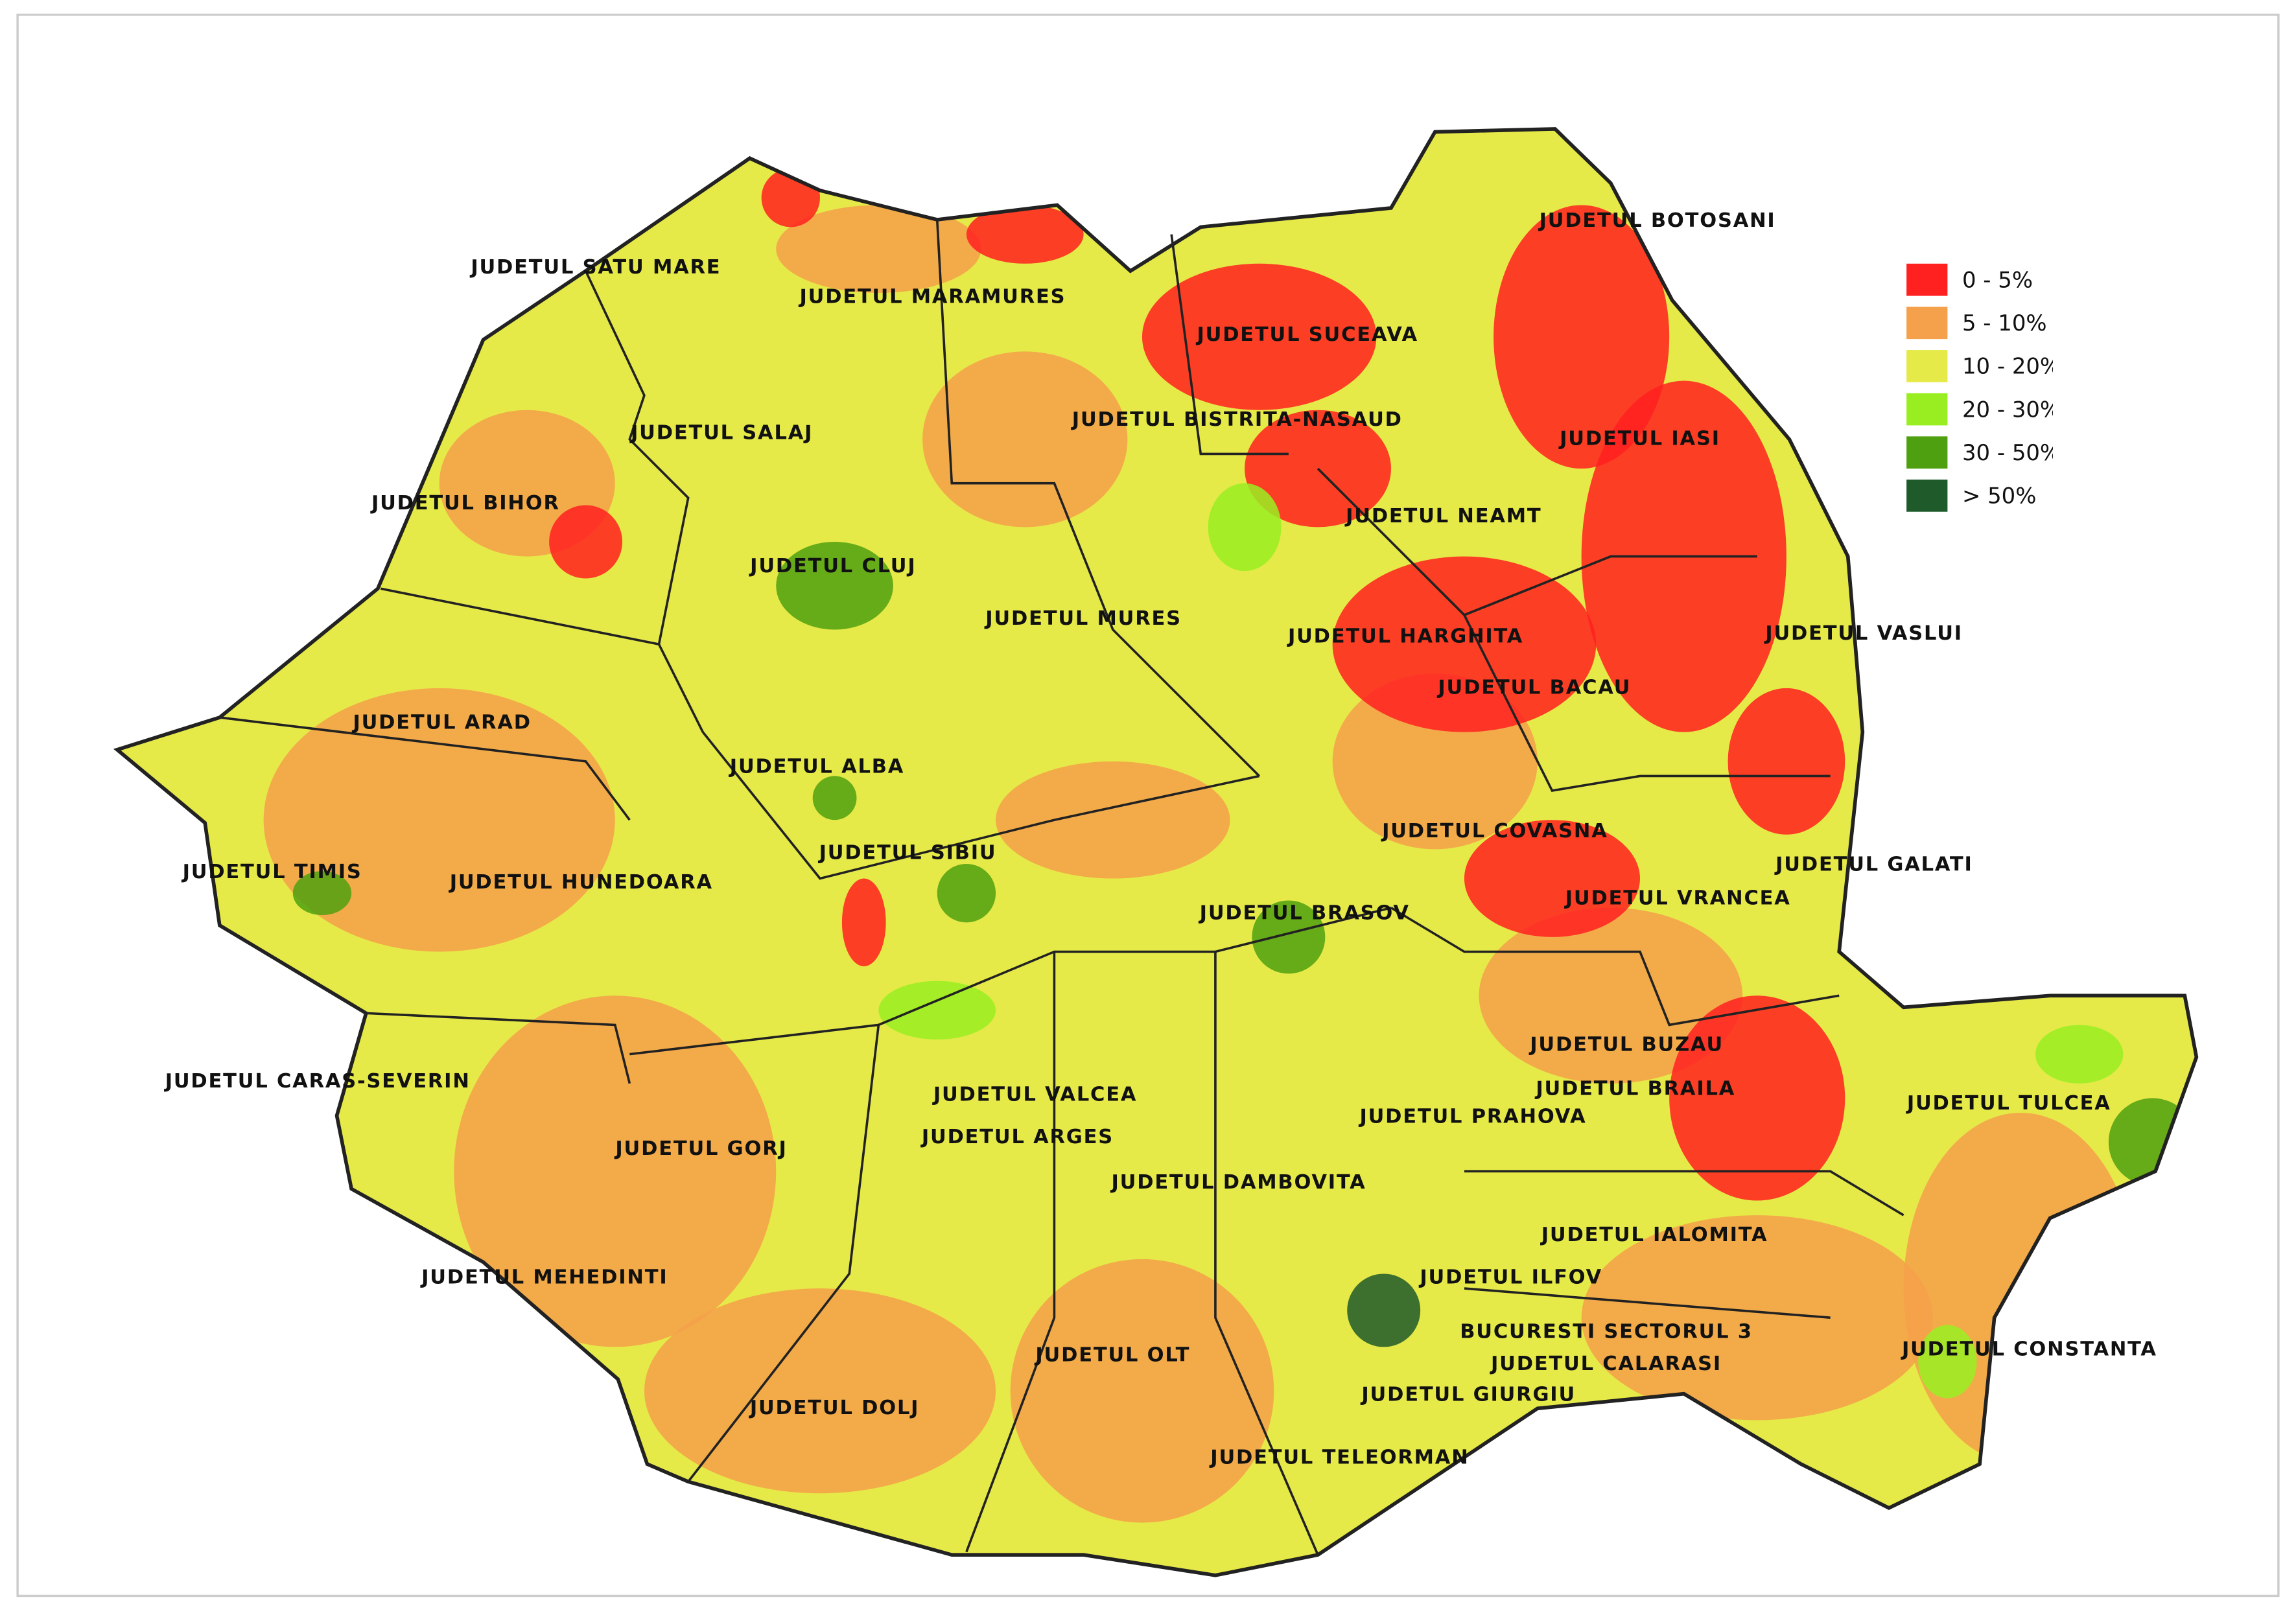  Describe the element at coordinates (272, 872) in the screenshot. I see `county-label: JUDETUL TIMIS` at that location.